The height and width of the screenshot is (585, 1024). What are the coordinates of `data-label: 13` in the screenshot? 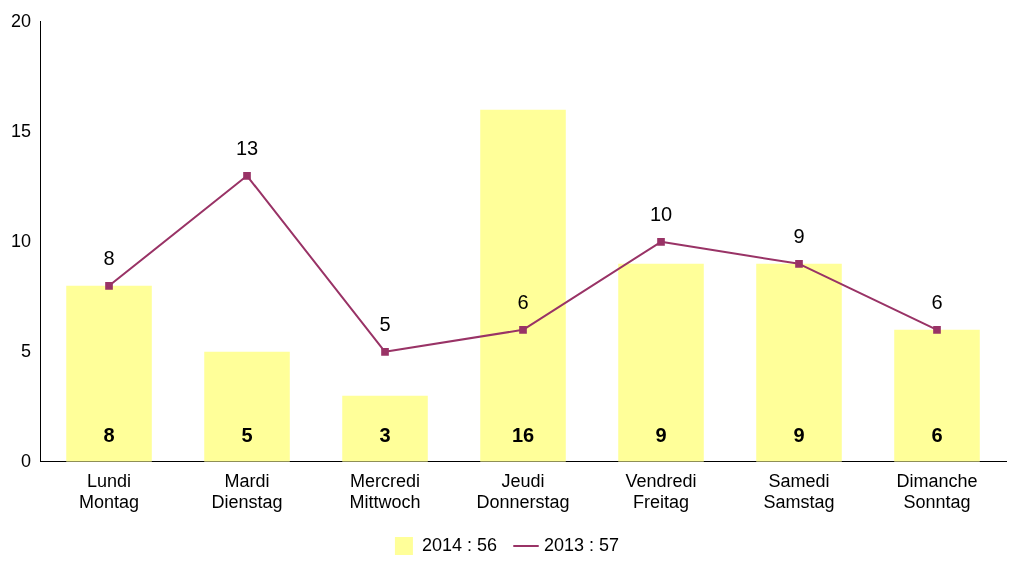 It's located at (247, 148).